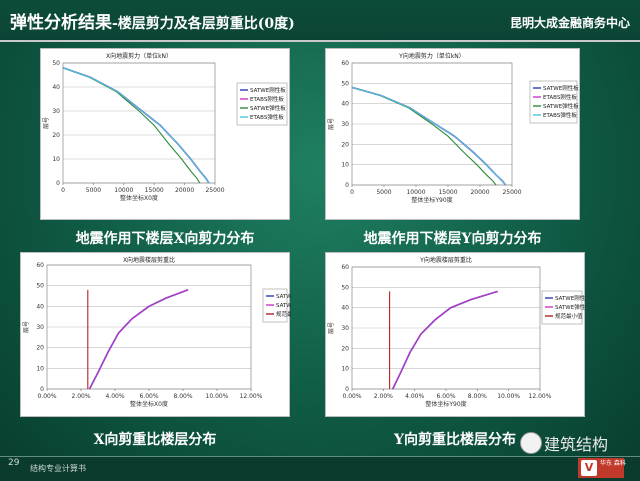 This screenshot has width=640, height=481. I want to click on watermark: 建筑结构, so click(576, 442).